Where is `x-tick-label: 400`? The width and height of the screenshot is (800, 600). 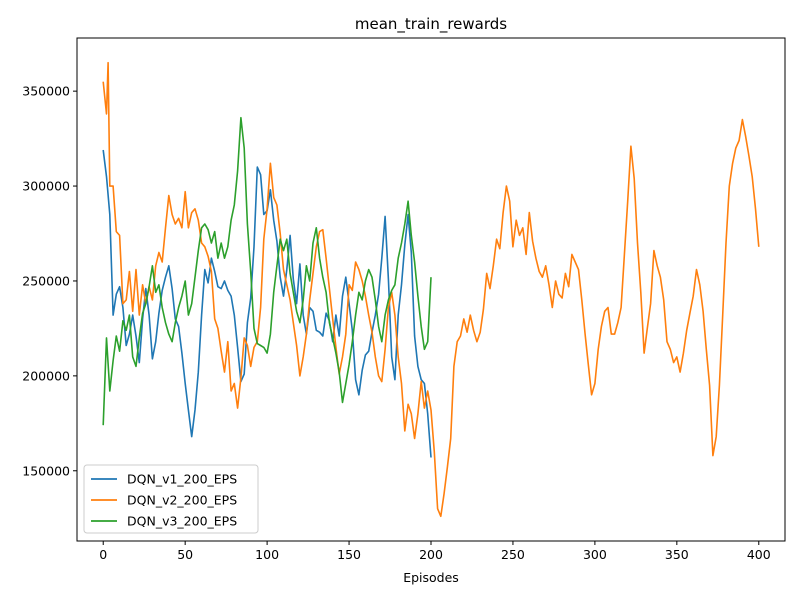
x-tick-label: 400 is located at coordinates (759, 554).